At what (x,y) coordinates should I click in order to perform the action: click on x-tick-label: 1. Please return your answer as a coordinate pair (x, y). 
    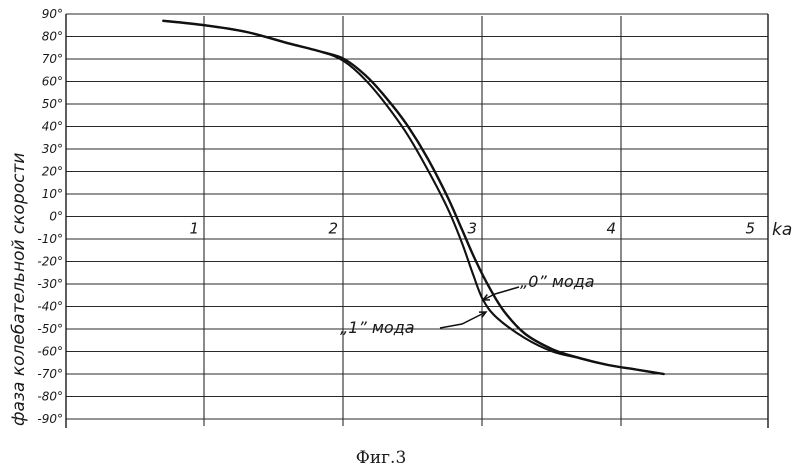
    Looking at the image, I should click on (194, 229).